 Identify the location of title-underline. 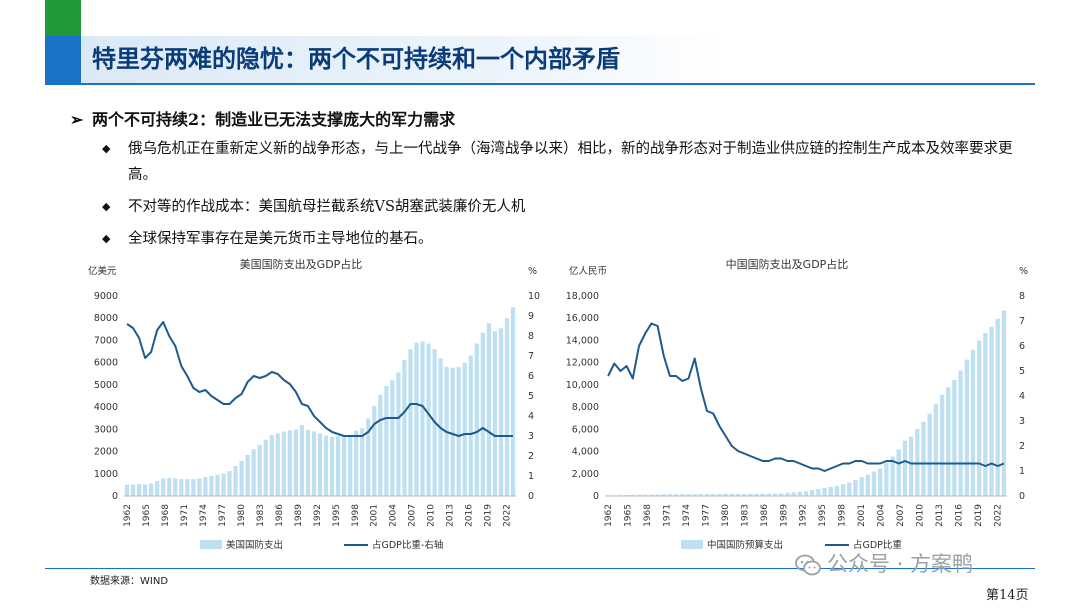
(540, 84).